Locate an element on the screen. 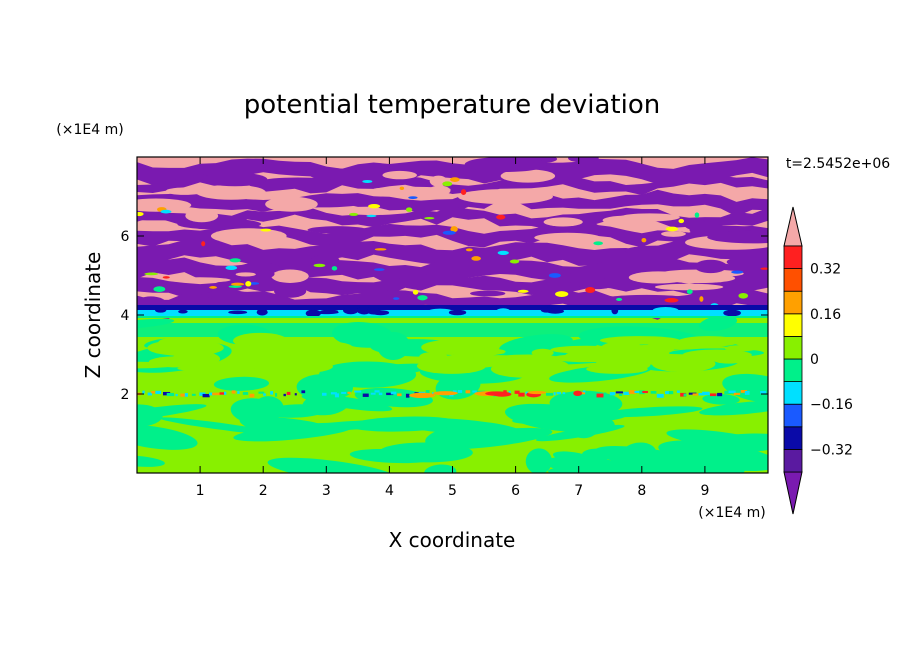 The height and width of the screenshot is (658, 904). y-axis-label: Z coordinate is located at coordinates (93, 315).